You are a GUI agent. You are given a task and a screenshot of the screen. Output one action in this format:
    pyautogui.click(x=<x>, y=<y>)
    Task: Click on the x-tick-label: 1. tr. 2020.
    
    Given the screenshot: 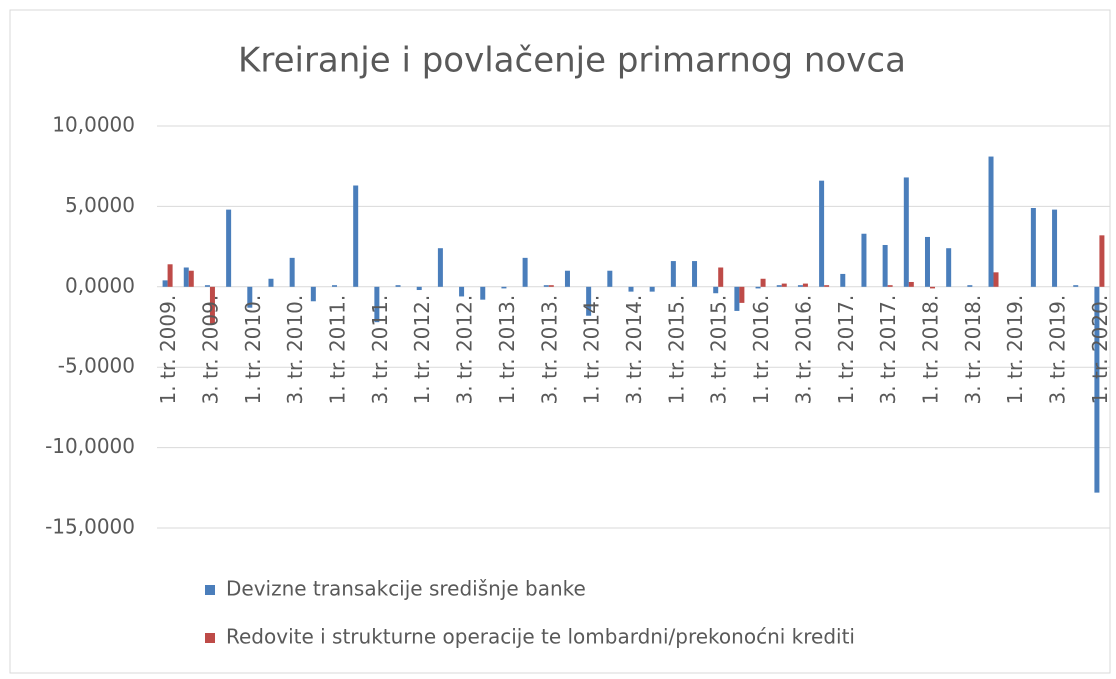 What is the action you would take?
    pyautogui.click(x=1100, y=350)
    